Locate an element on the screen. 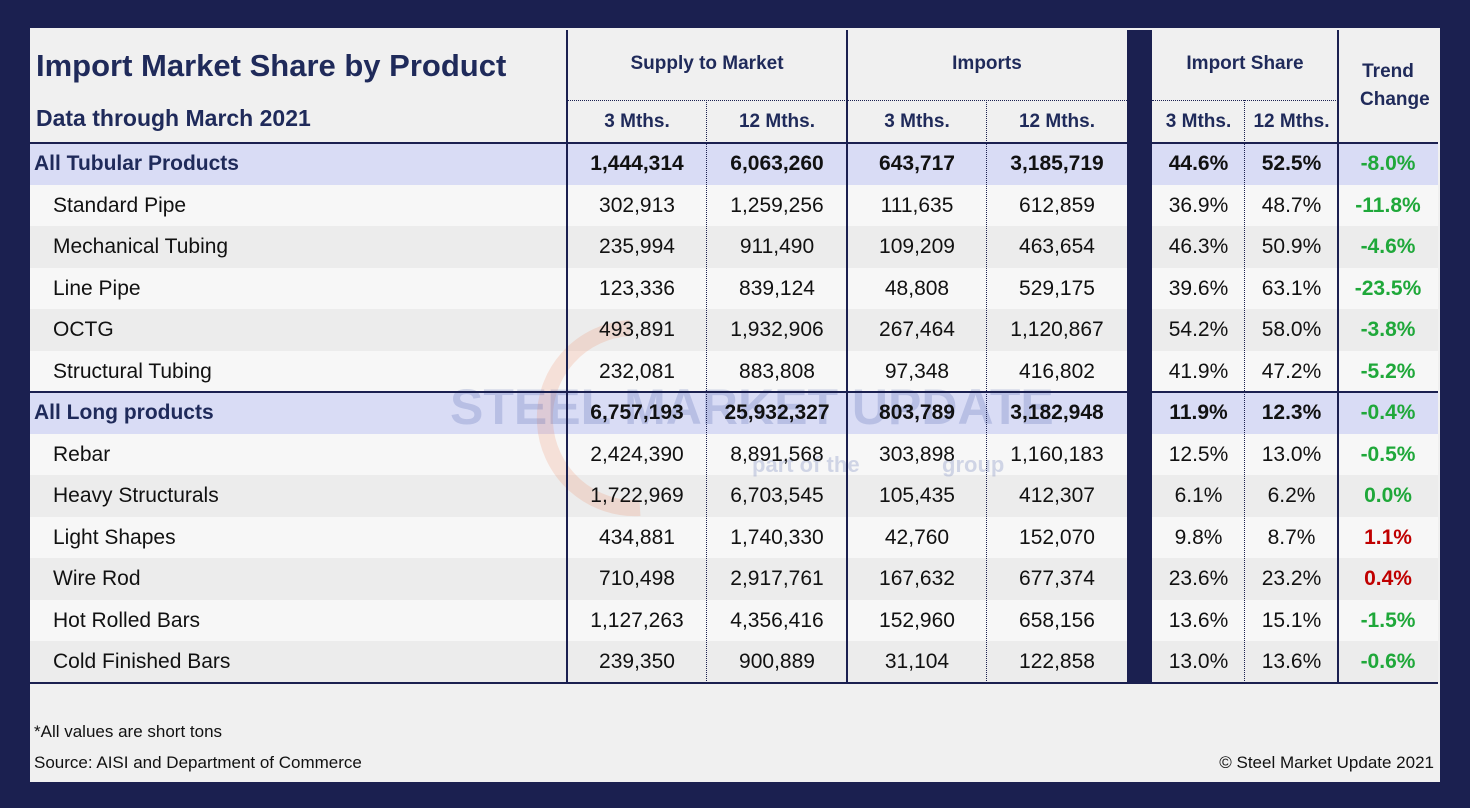 The image size is (1470, 808). cell: 658,156 is located at coordinates (1057, 620).